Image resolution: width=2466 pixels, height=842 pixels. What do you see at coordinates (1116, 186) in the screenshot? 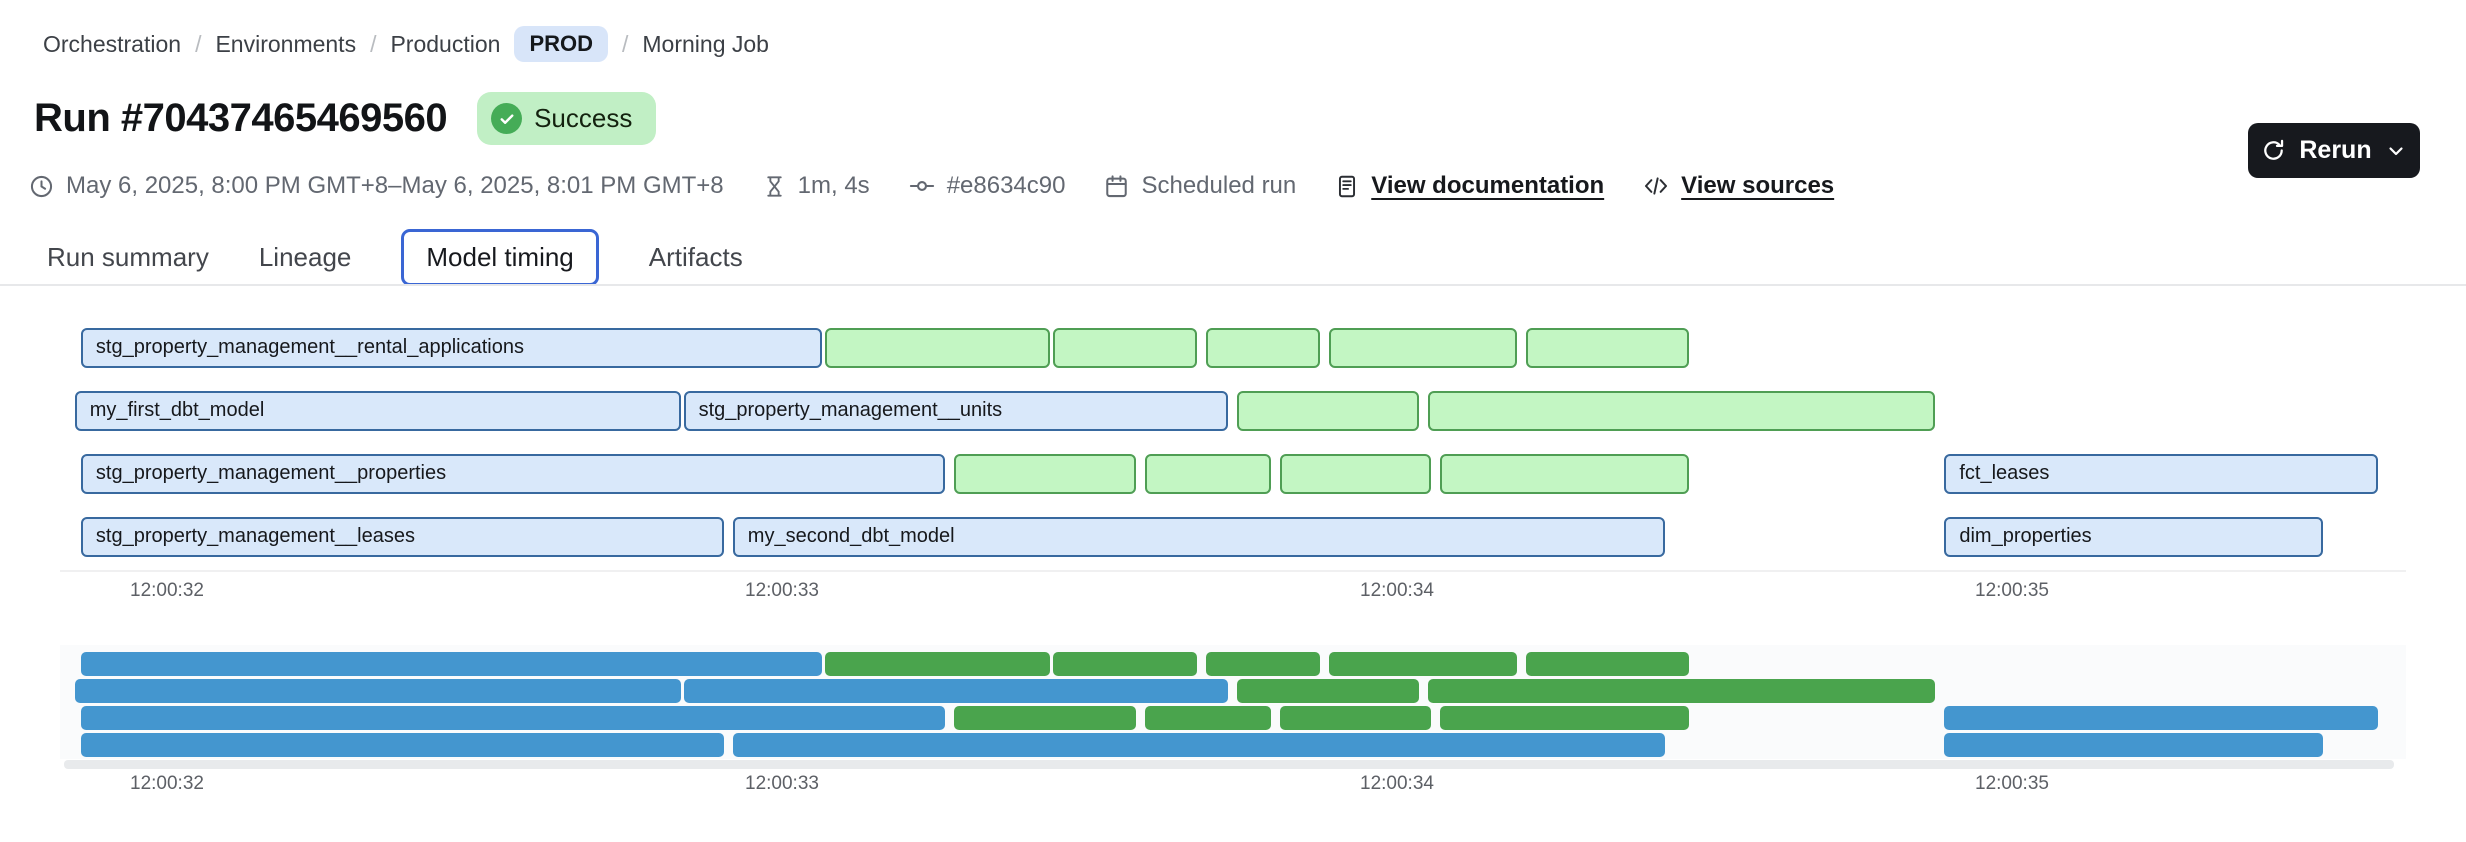
I see `calendar-icon` at bounding box center [1116, 186].